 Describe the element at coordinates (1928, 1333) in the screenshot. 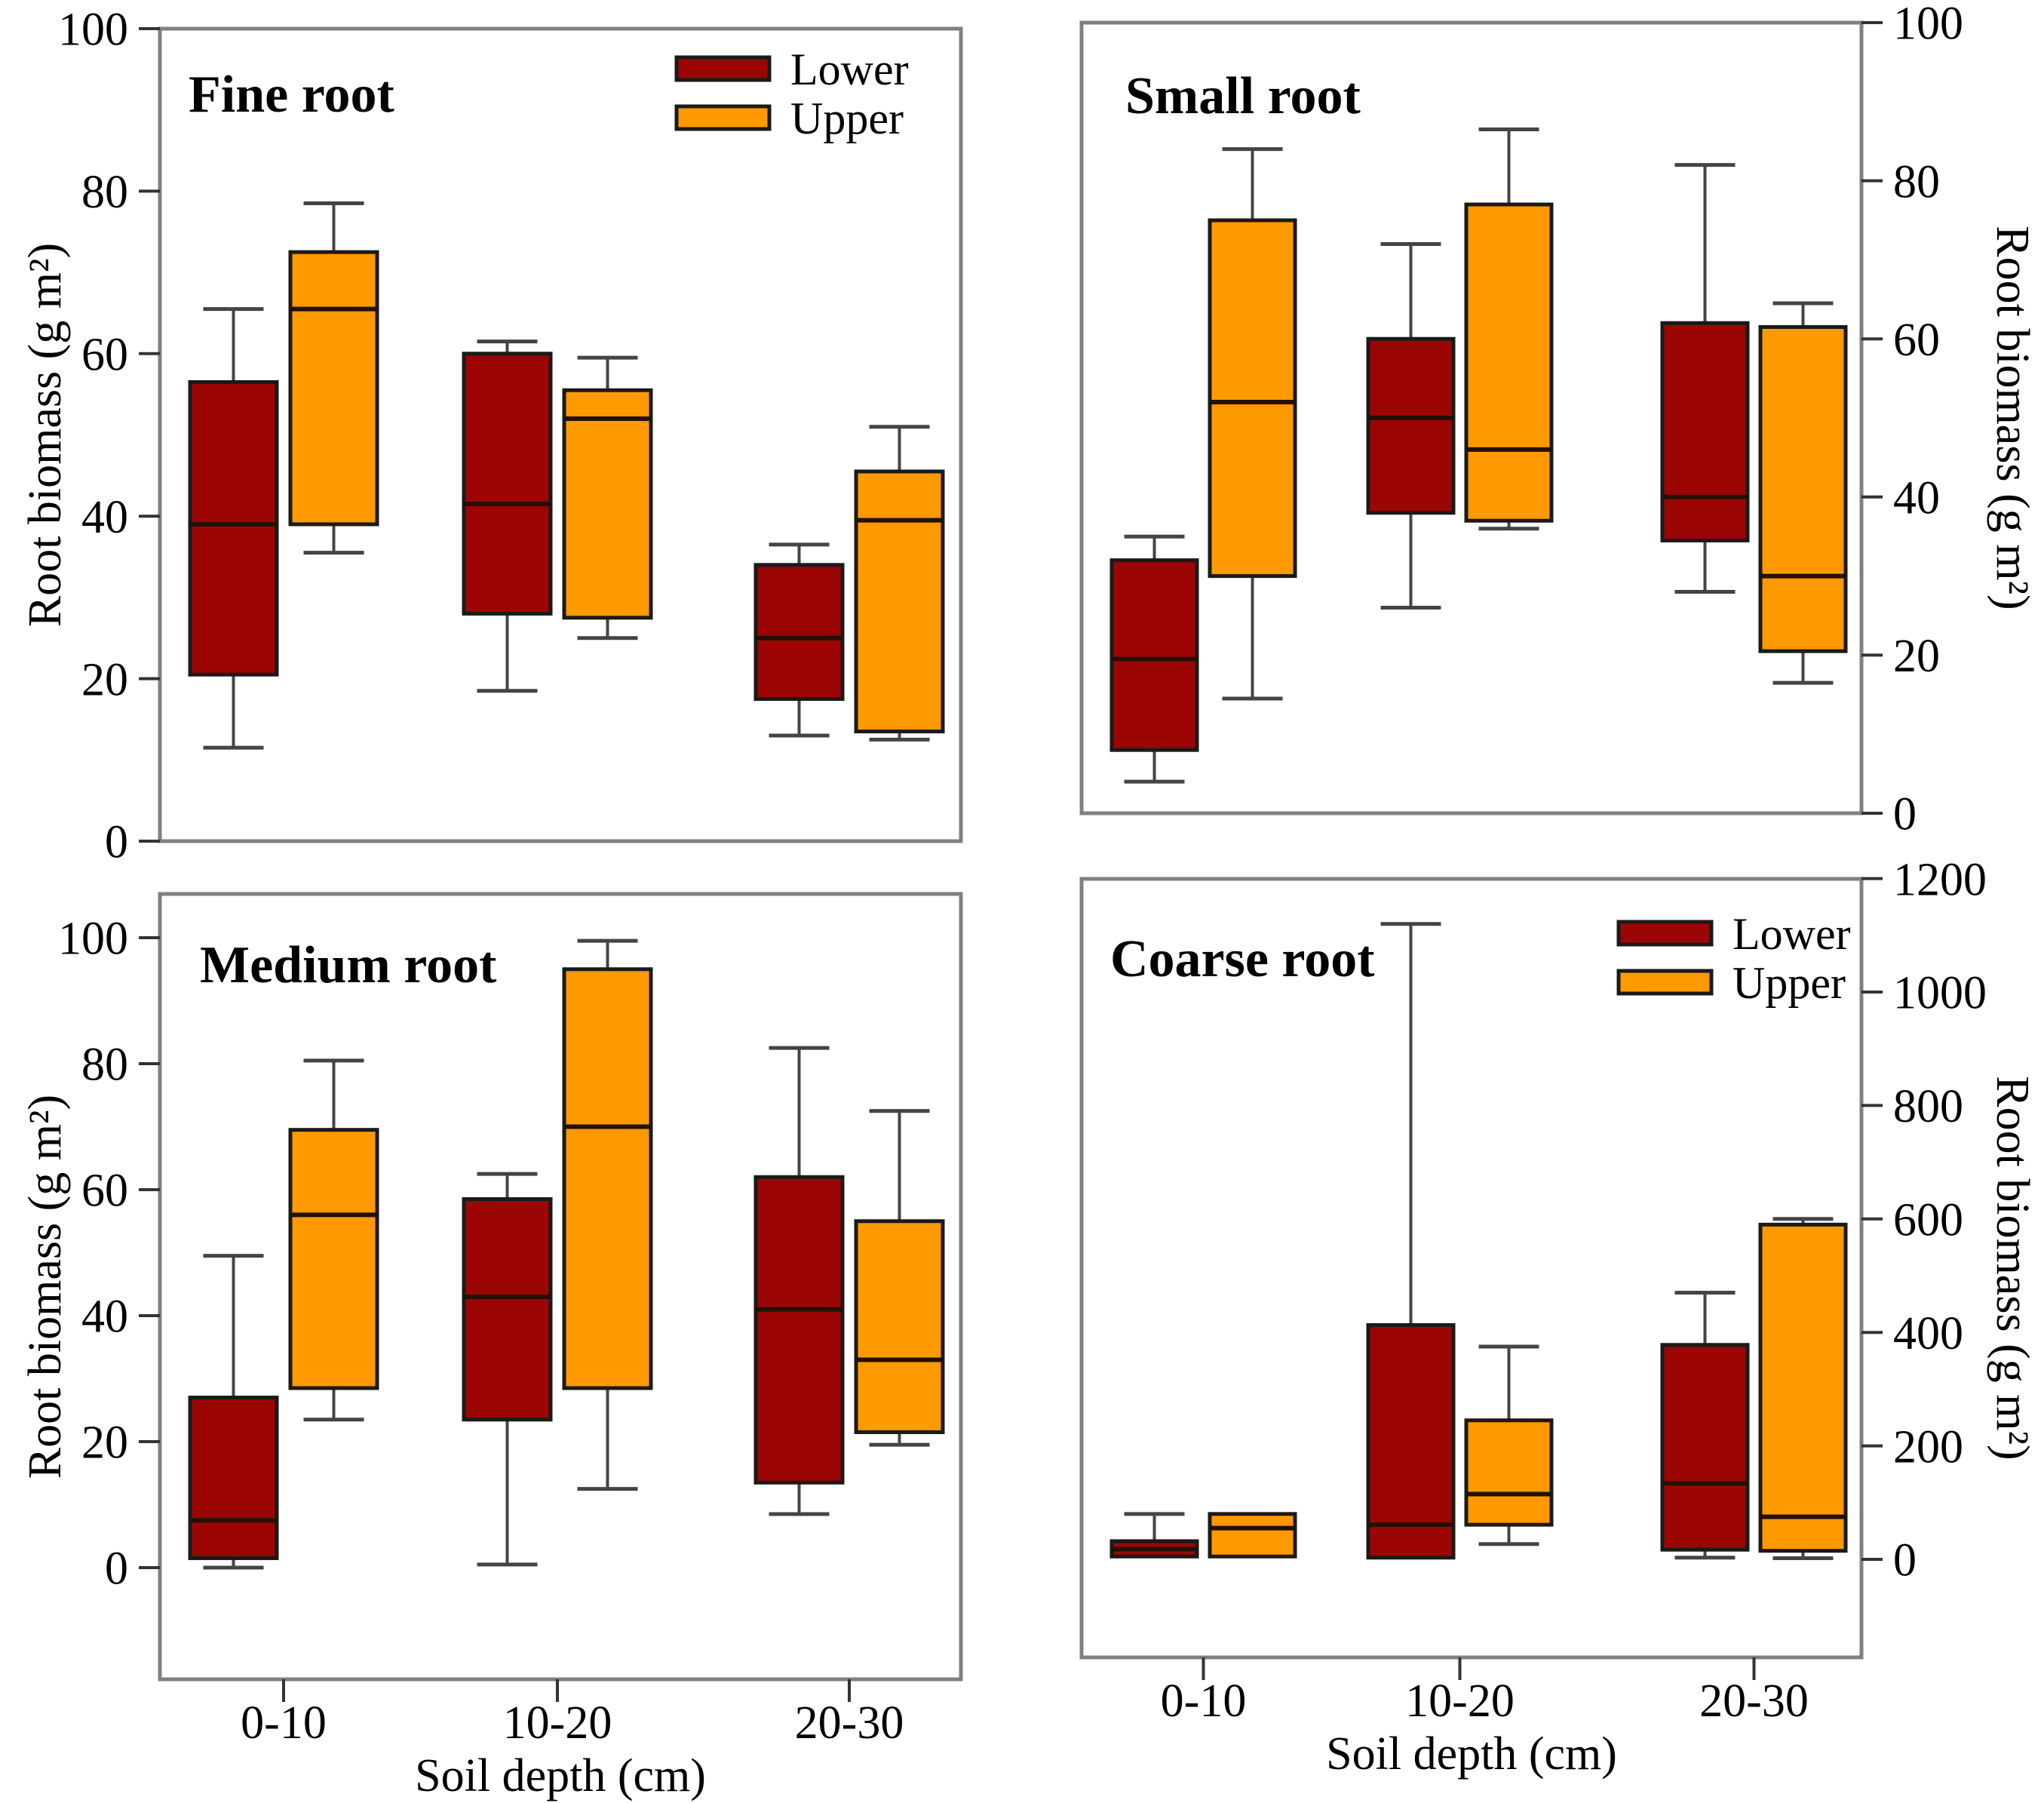

I see `y-tick-label: 400` at that location.